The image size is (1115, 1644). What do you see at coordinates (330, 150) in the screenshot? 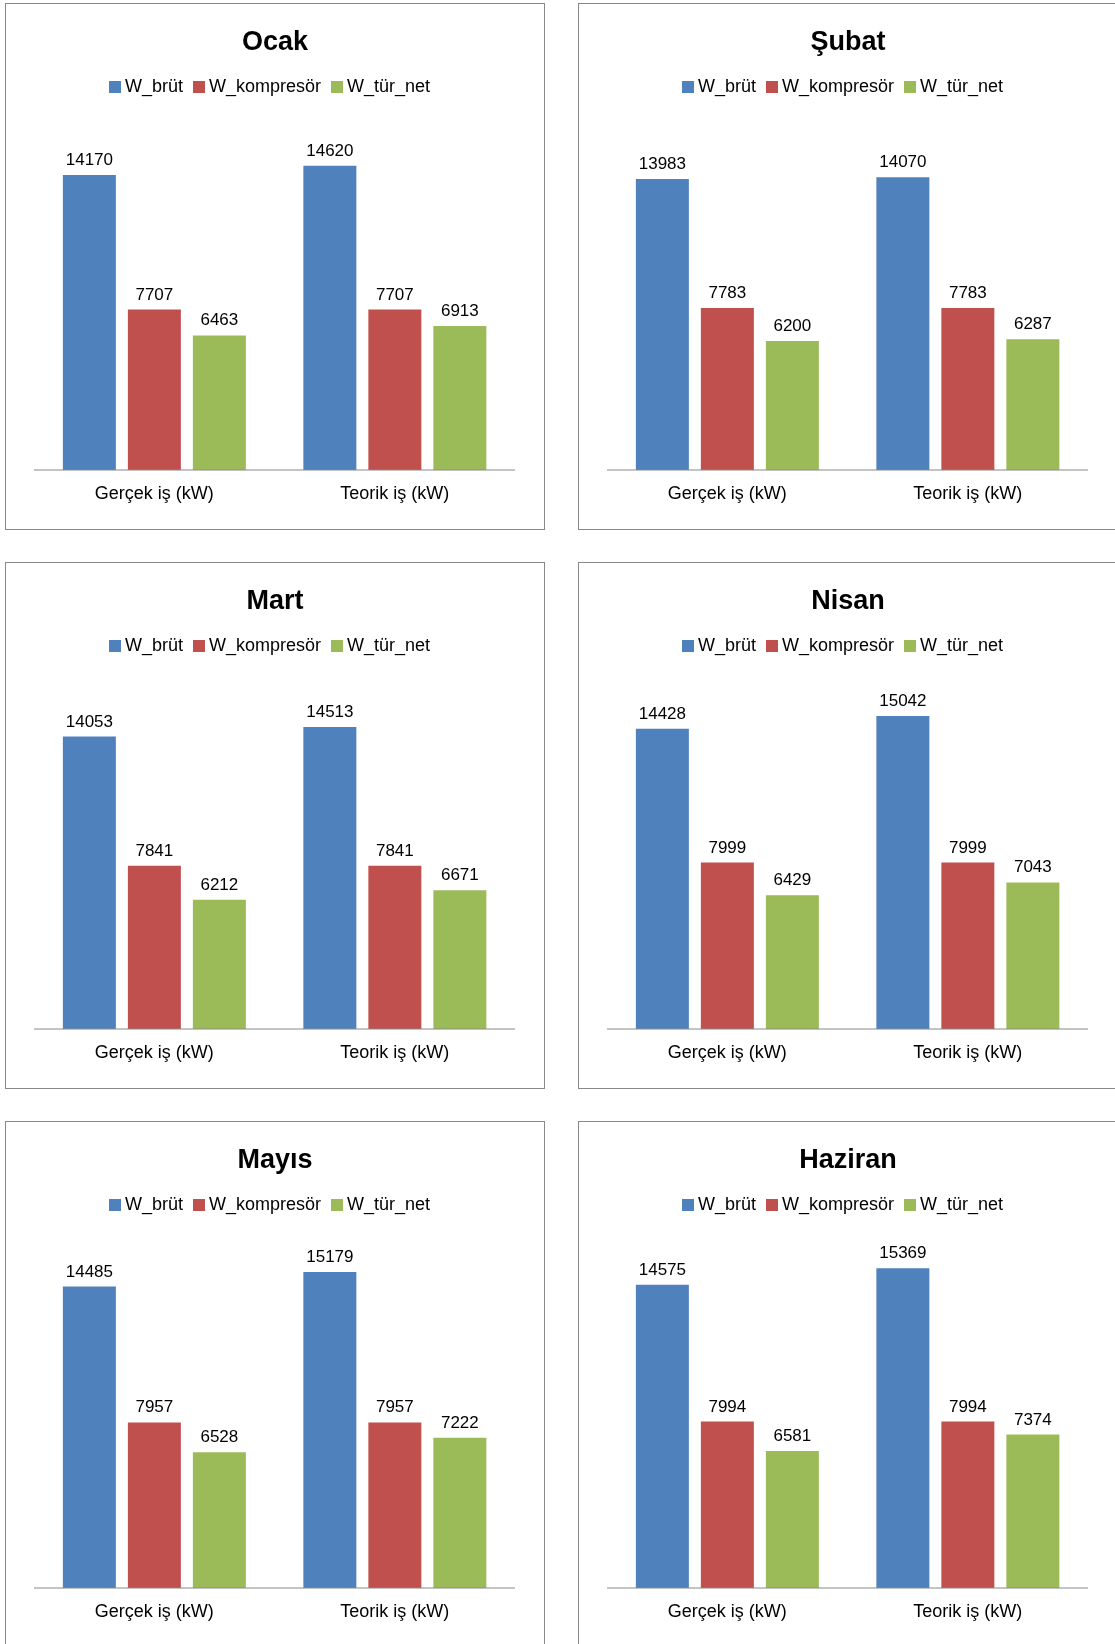
I see `data-label: 14620` at bounding box center [330, 150].